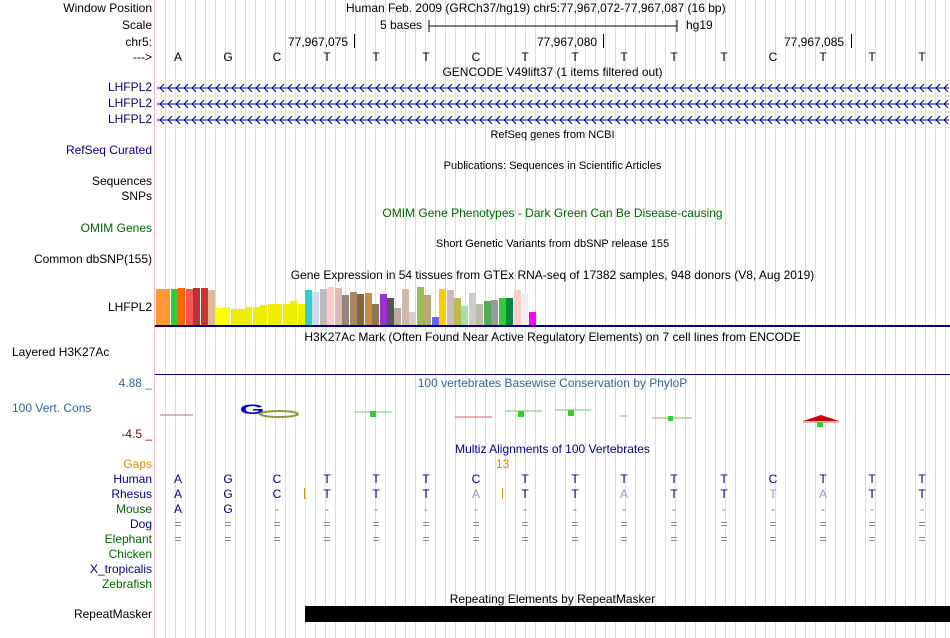  Describe the element at coordinates (61, 352) in the screenshot. I see `h3k27ac-label: Layered H3K27Ac` at that location.